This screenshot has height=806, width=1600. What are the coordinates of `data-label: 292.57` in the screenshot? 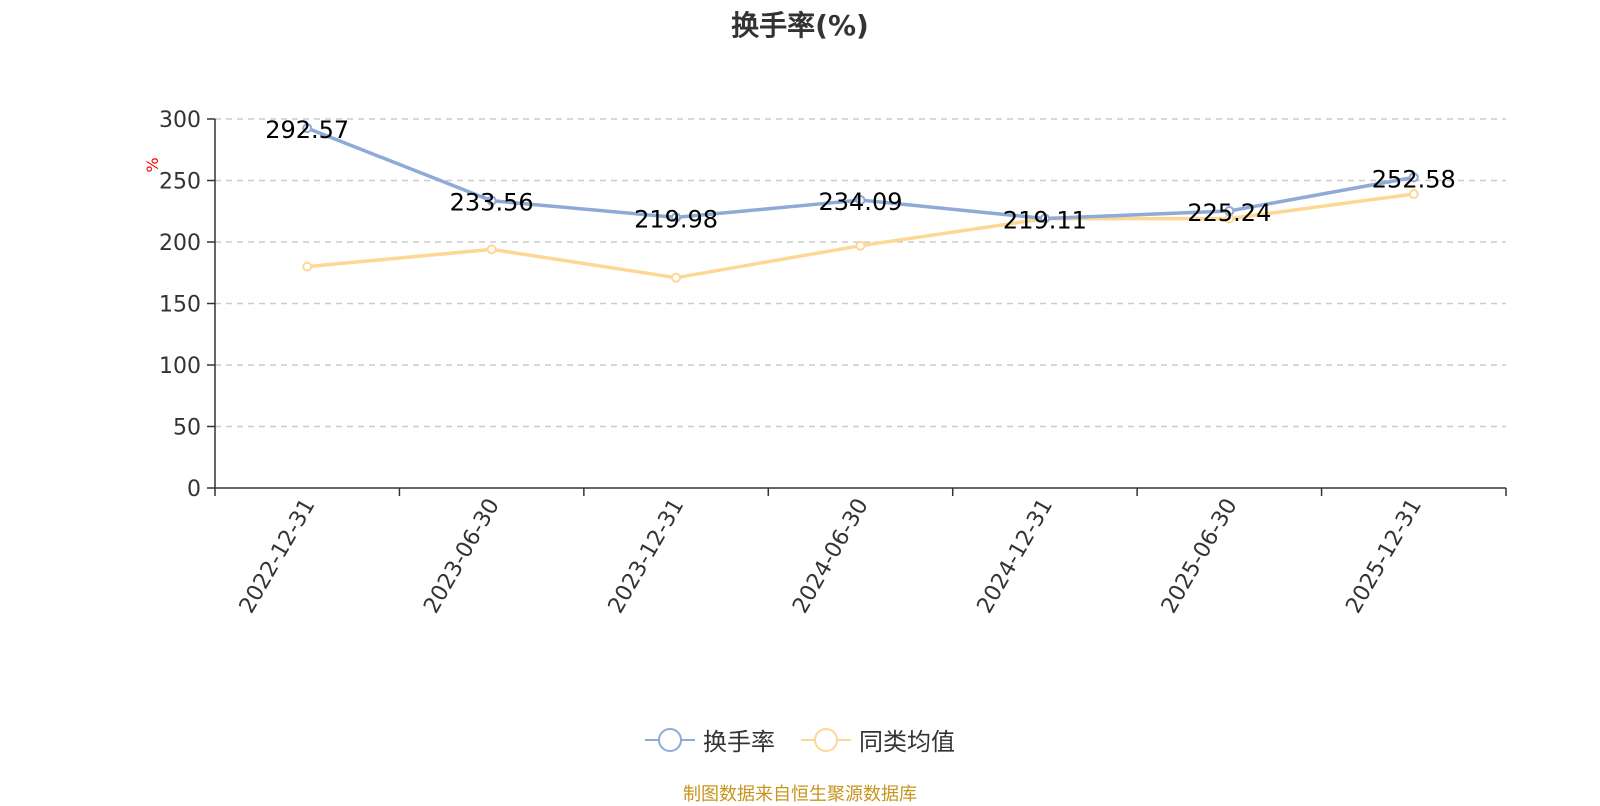 It's located at (307, 130).